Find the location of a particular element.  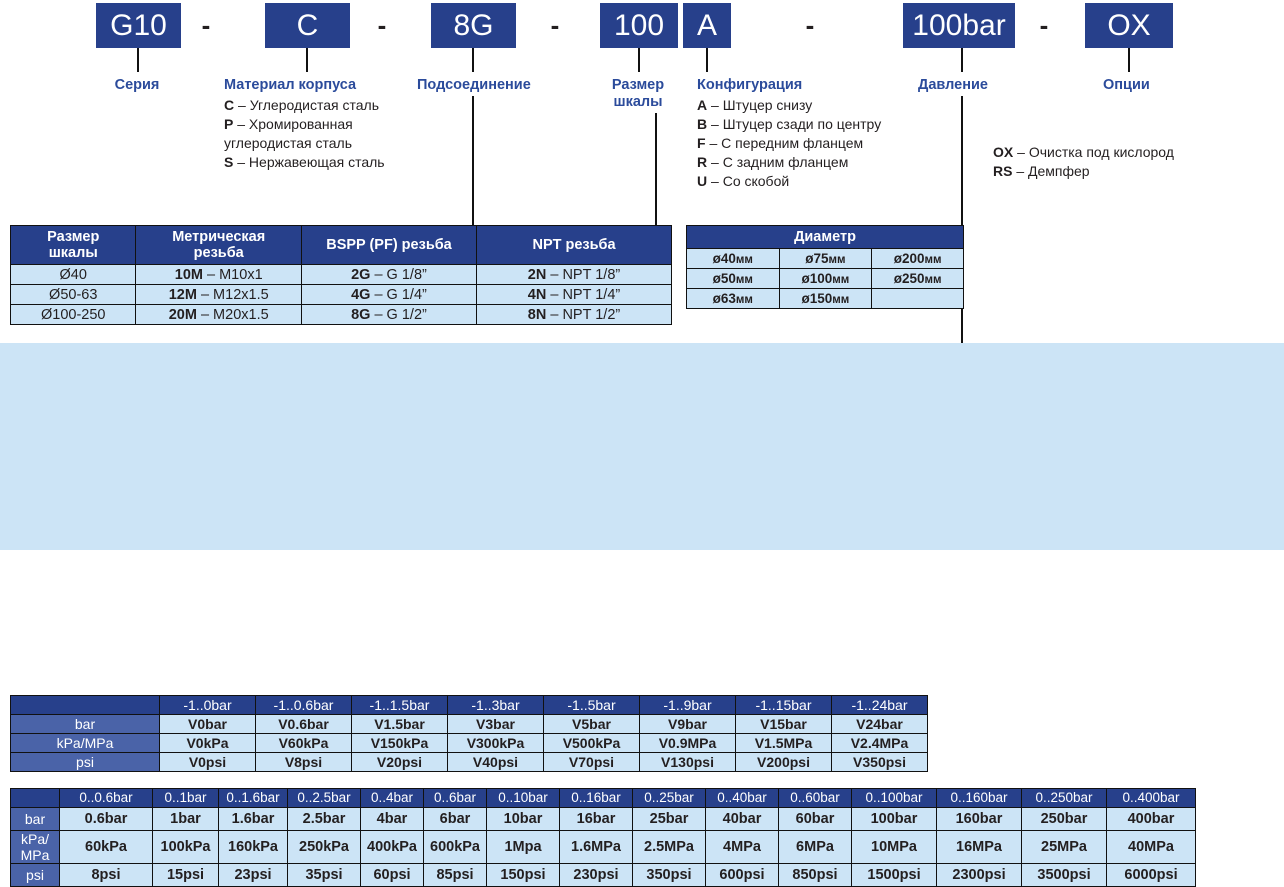

pressure-code-cell: V3bar is located at coordinates (495, 724).